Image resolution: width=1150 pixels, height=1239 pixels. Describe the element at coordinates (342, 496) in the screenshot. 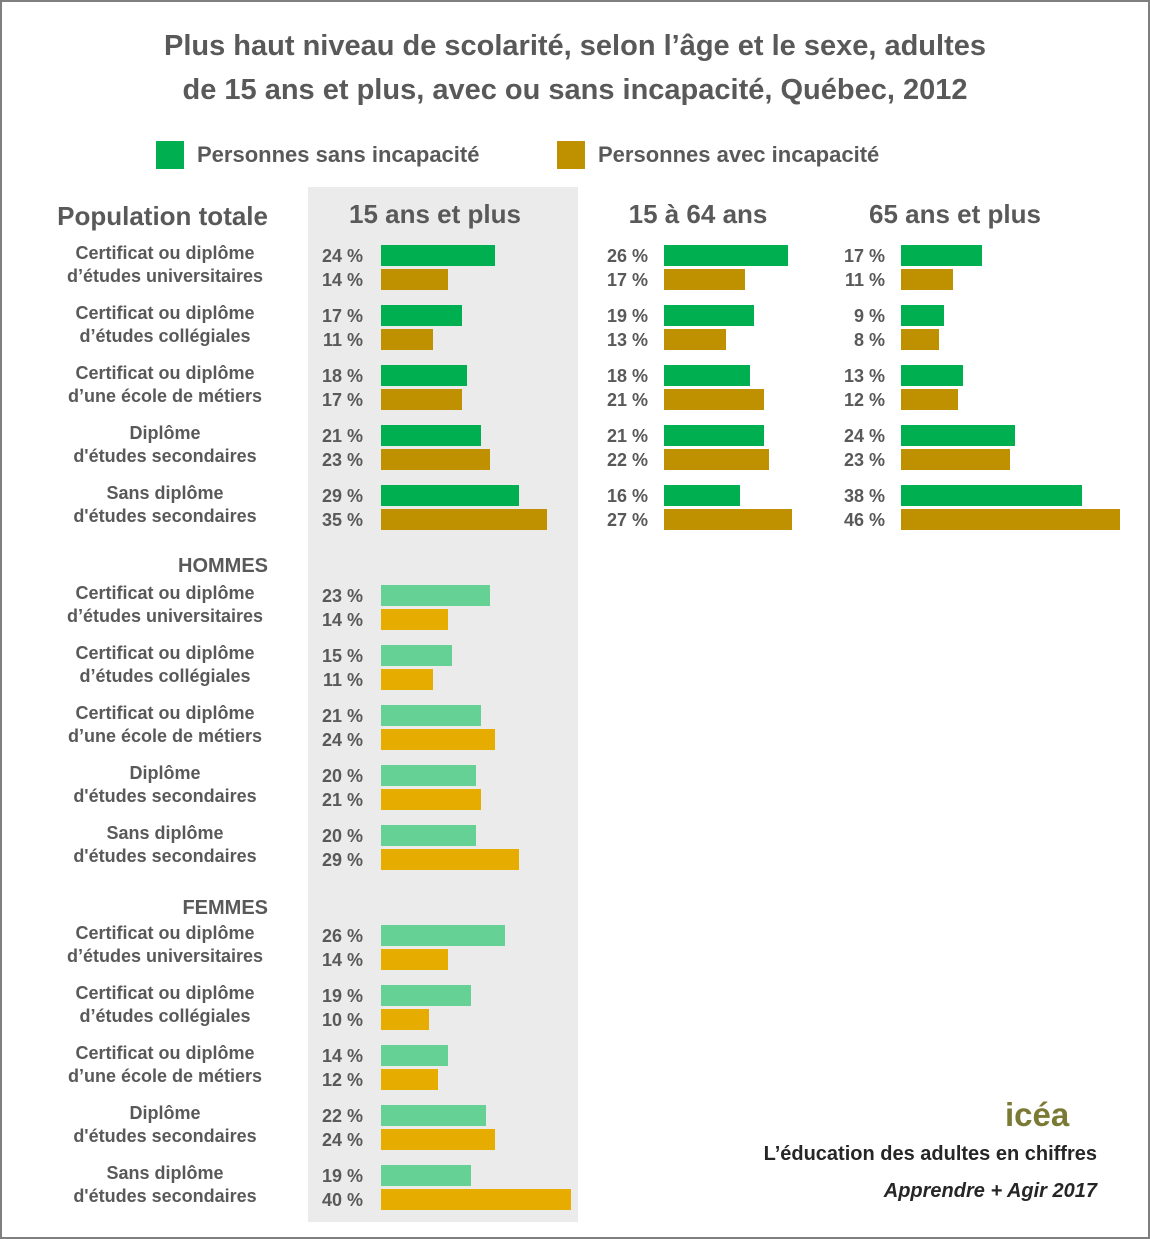

I see `data-label: 29 %` at that location.